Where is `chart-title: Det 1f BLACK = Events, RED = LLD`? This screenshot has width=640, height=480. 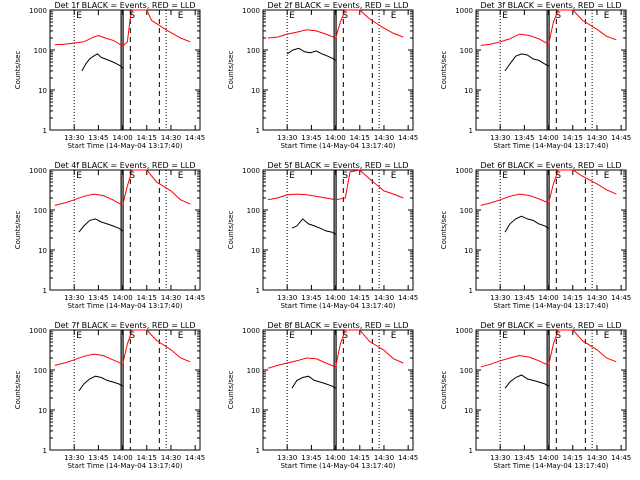
chart-title: Det 1f BLACK = Events, RED = LLD is located at coordinates (124, 5).